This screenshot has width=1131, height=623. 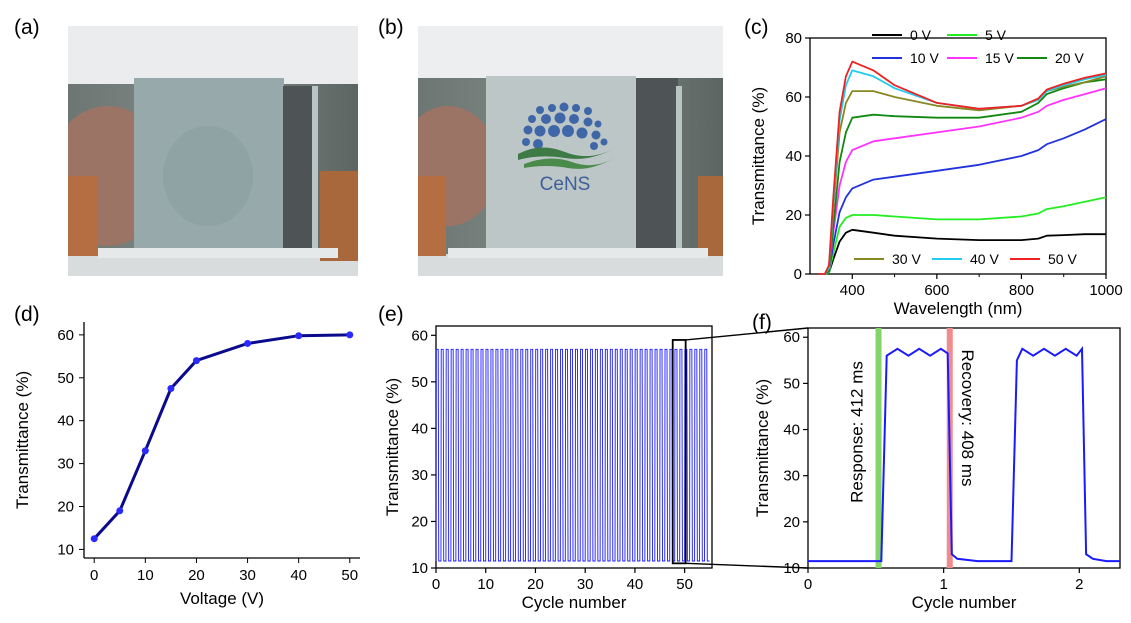 I want to click on chart-f-ylabel: Transmittance (%), so click(x=762, y=448).